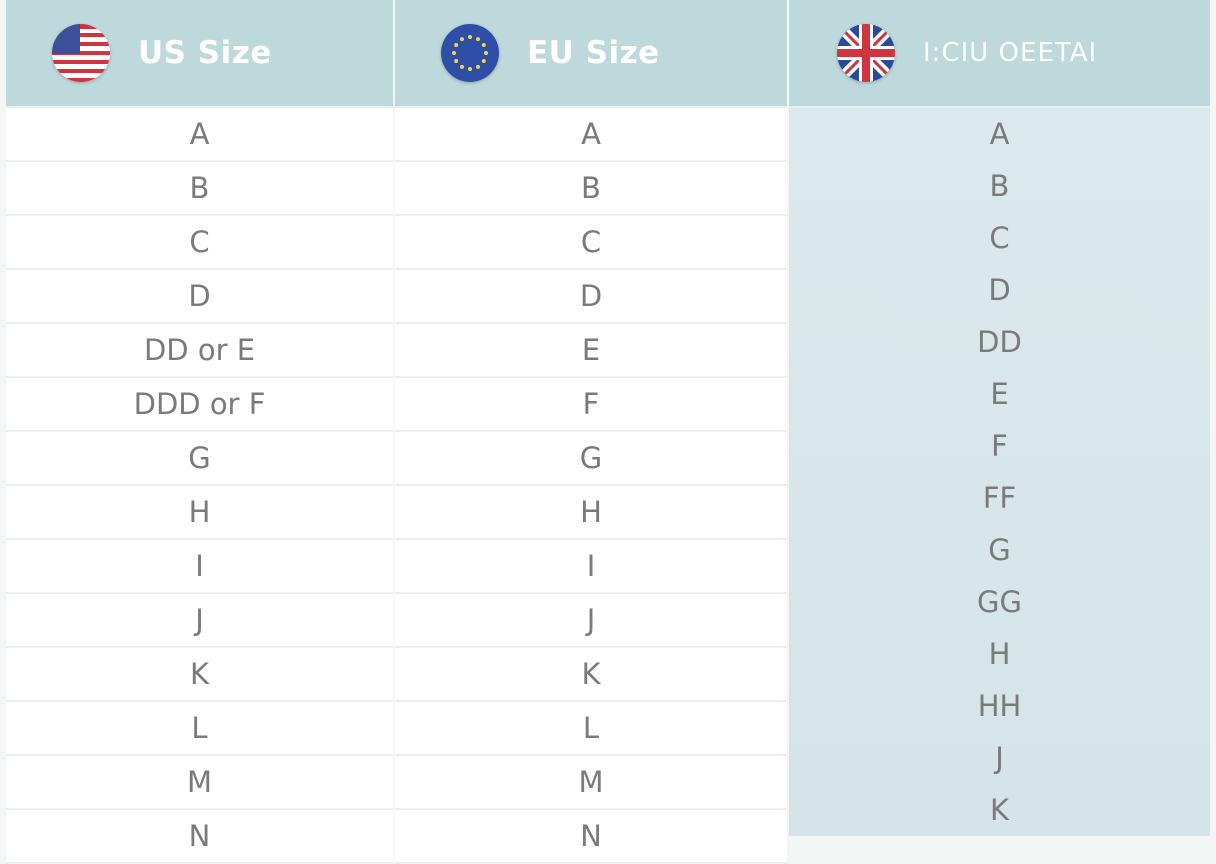  Describe the element at coordinates (199, 405) in the screenshot. I see `table-cell: DDD or F` at that location.